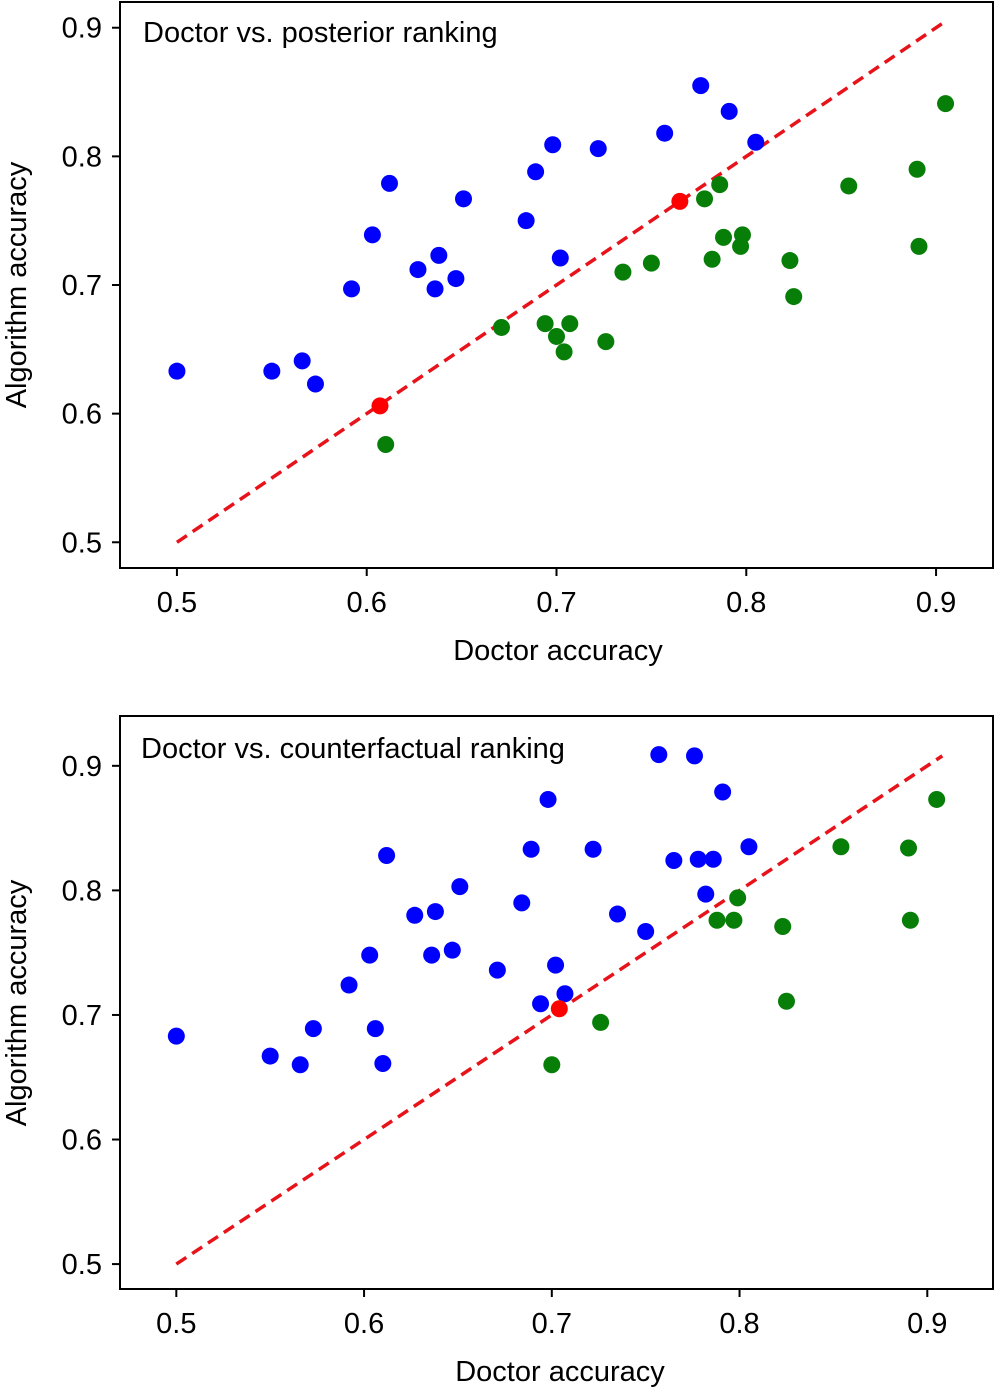 This screenshot has height=1387, width=997. I want to click on x-tick-label: 0.9, so click(936, 603).